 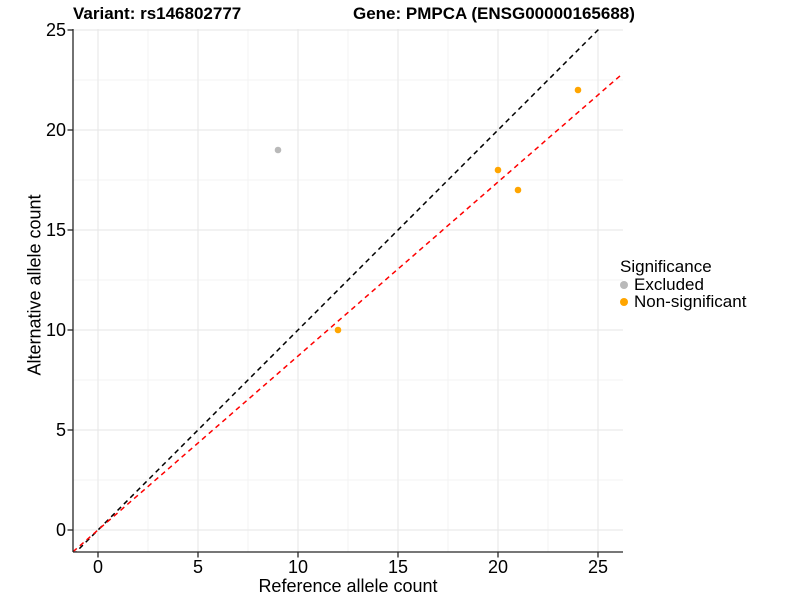 What do you see at coordinates (398, 567) in the screenshot?
I see `x-tick-label: 15` at bounding box center [398, 567].